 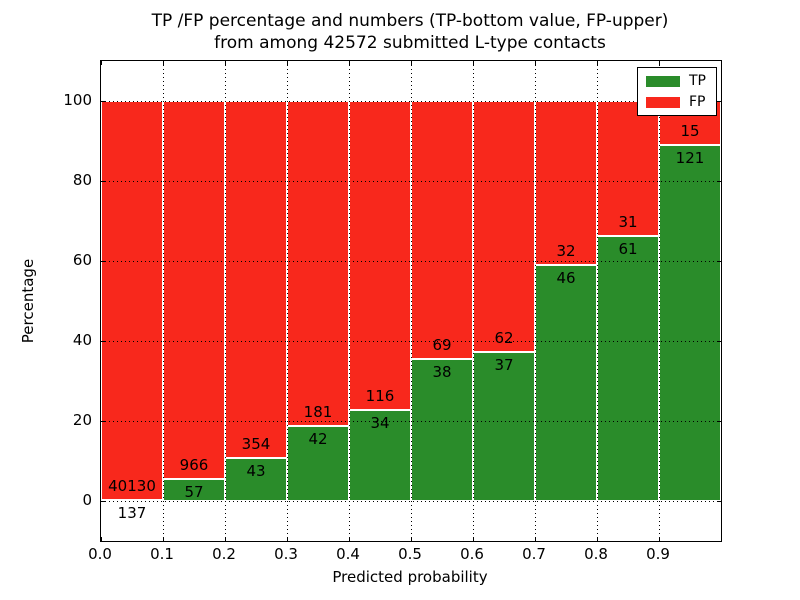 I want to click on y-tick-label: 60, so click(x=82, y=260).